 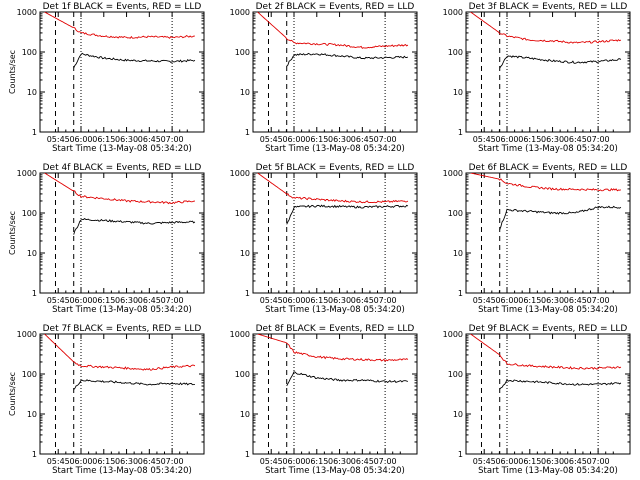 I want to click on panel-title: Det 4f BLACK = Events, RED = LLD, so click(x=122, y=168).